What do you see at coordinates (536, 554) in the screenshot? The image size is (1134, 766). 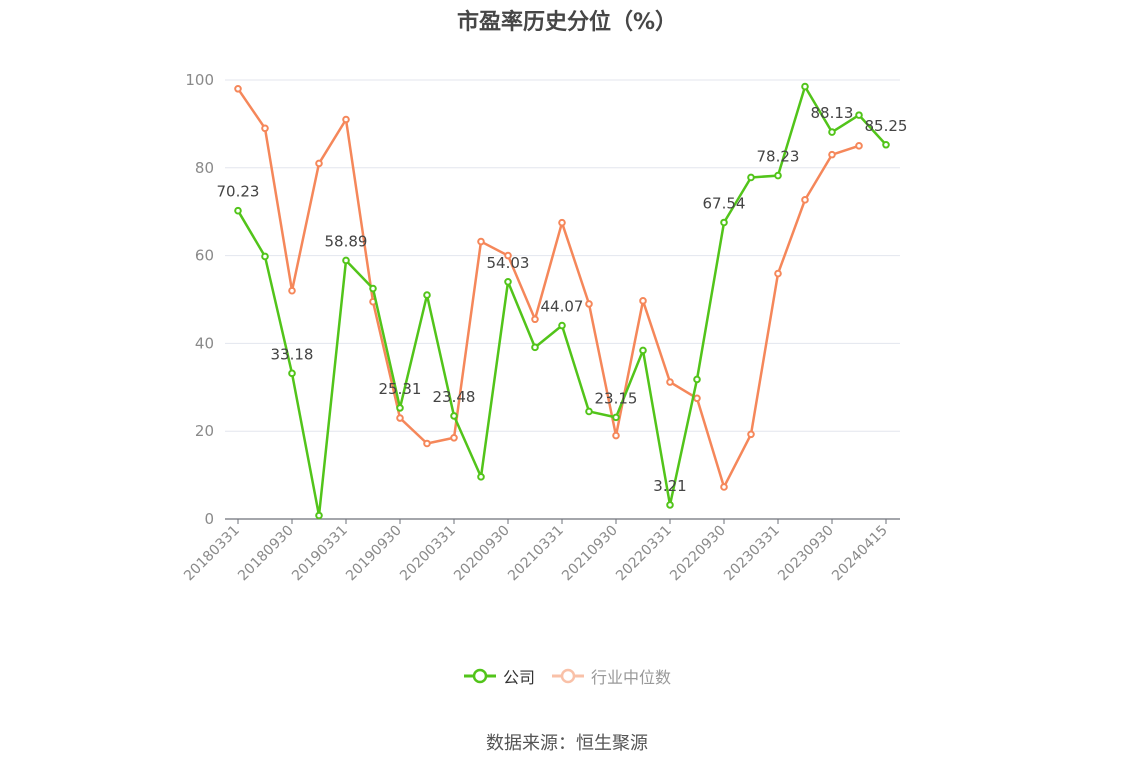 I see `x-tick-label: 20210331` at bounding box center [536, 554].